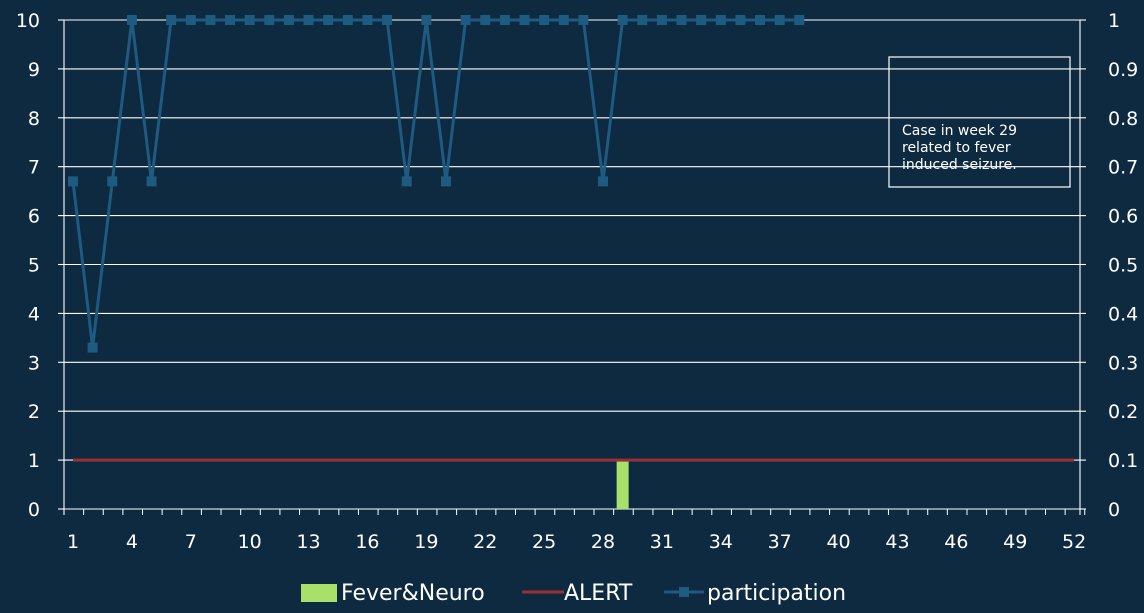  What do you see at coordinates (776, 593) in the screenshot?
I see `legend-label-participation: participation` at bounding box center [776, 593].